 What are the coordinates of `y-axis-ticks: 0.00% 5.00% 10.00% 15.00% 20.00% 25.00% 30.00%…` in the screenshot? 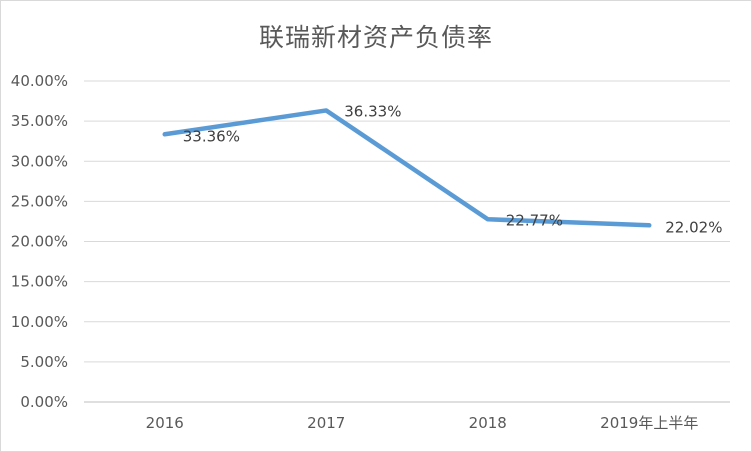 It's located at (39, 241).